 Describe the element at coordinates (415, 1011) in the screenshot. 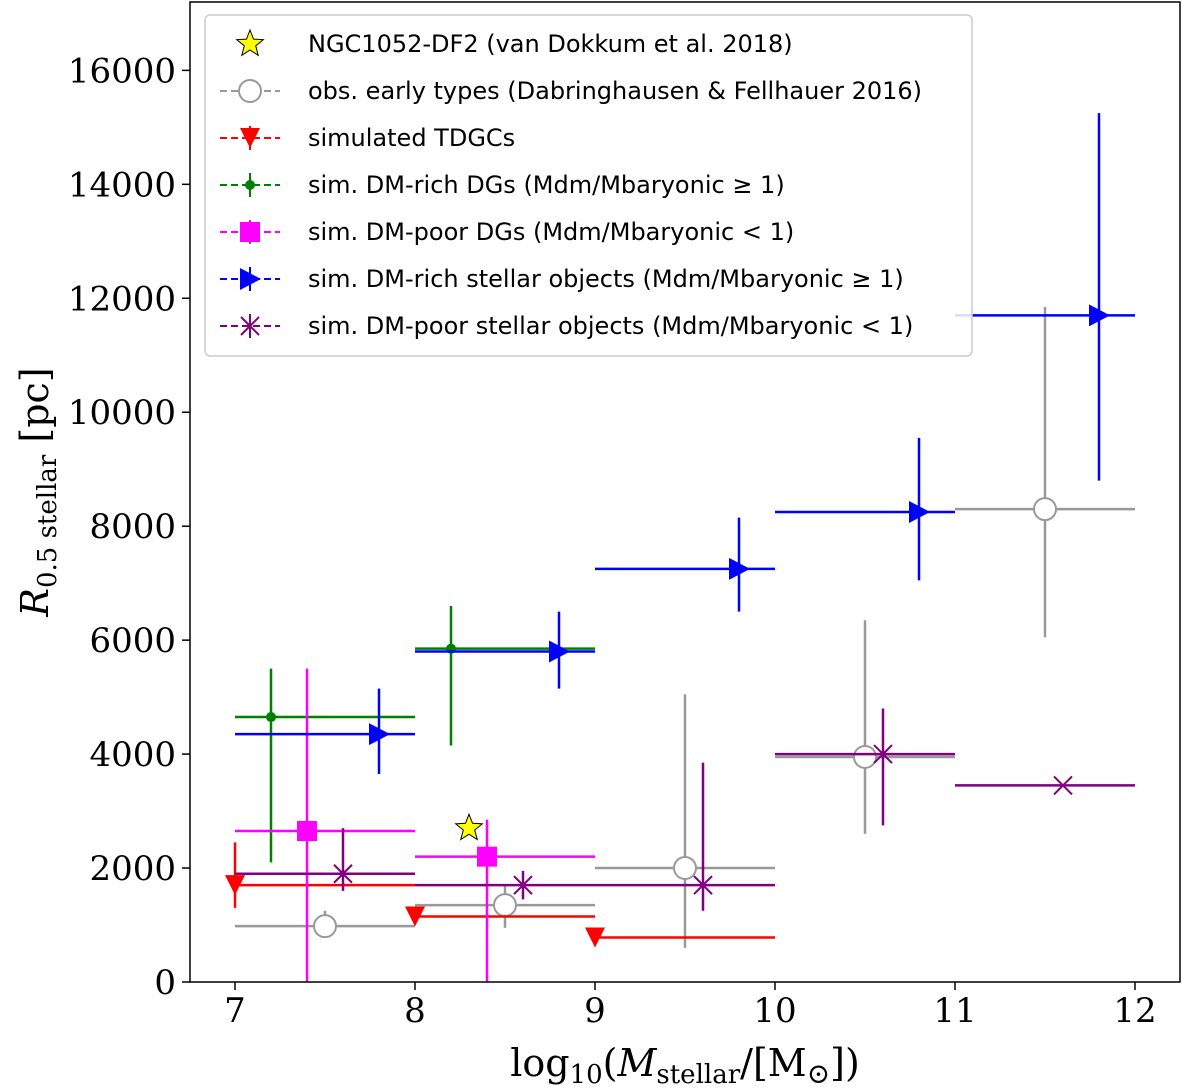

I see `x-tick-label: 8` at that location.